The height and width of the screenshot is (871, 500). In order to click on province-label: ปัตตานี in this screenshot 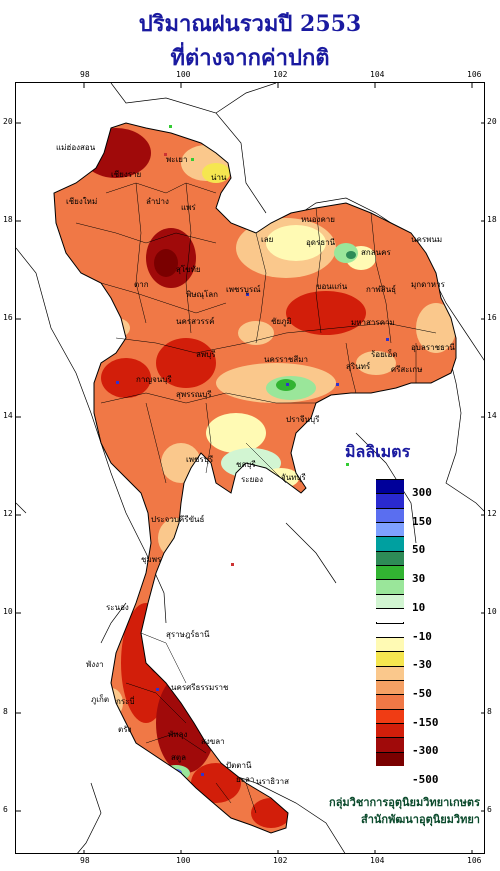, I will do `click(239, 765)`.